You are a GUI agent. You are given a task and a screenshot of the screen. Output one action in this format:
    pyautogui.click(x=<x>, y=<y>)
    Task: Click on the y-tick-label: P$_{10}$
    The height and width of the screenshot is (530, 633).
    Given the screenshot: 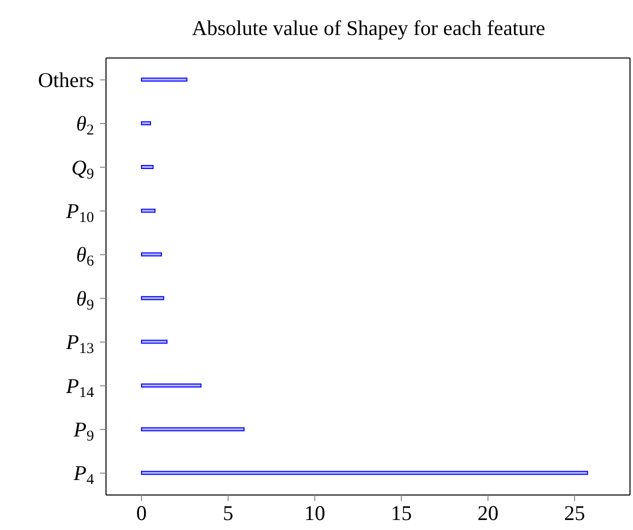 What is the action you would take?
    pyautogui.click(x=79, y=212)
    